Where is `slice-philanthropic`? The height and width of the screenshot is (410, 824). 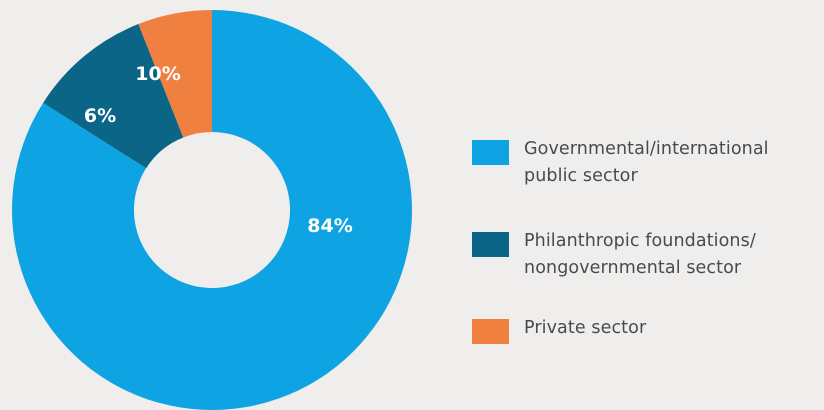
slice-philanthropic is located at coordinates (113, 96).